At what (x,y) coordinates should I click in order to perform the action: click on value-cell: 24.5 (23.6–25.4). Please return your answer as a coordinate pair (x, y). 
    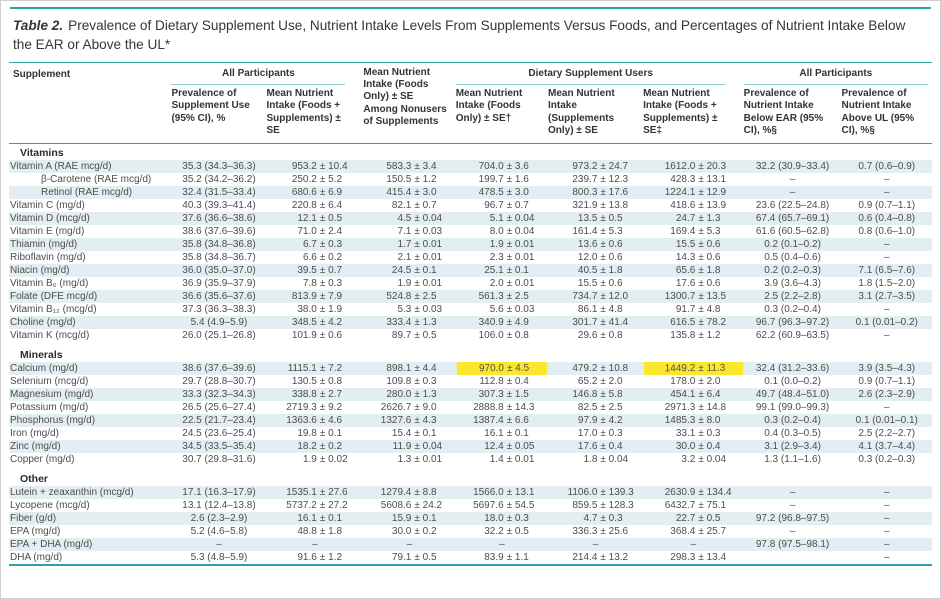
    Looking at the image, I should click on (218, 433).